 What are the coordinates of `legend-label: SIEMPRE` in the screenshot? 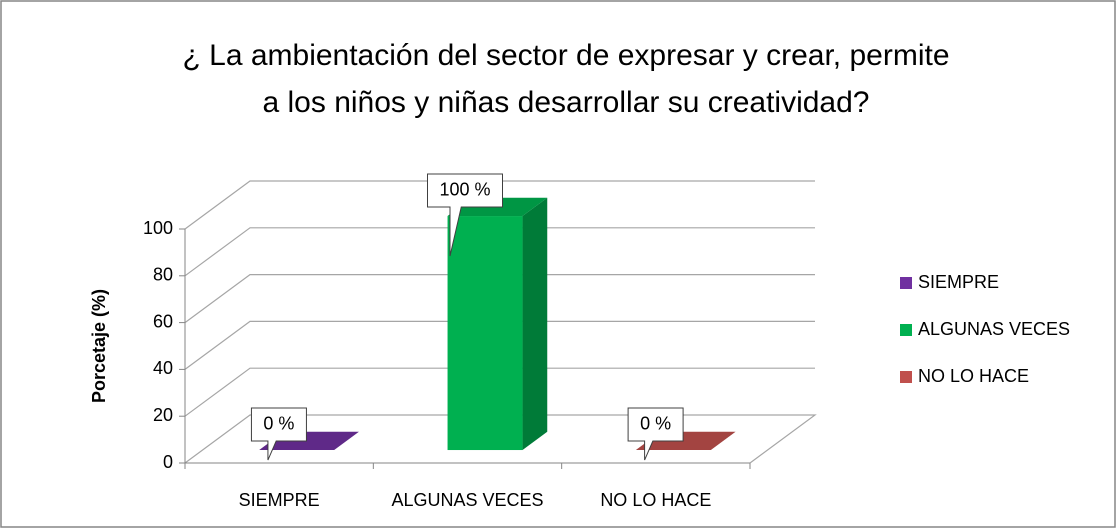 It's located at (958, 282).